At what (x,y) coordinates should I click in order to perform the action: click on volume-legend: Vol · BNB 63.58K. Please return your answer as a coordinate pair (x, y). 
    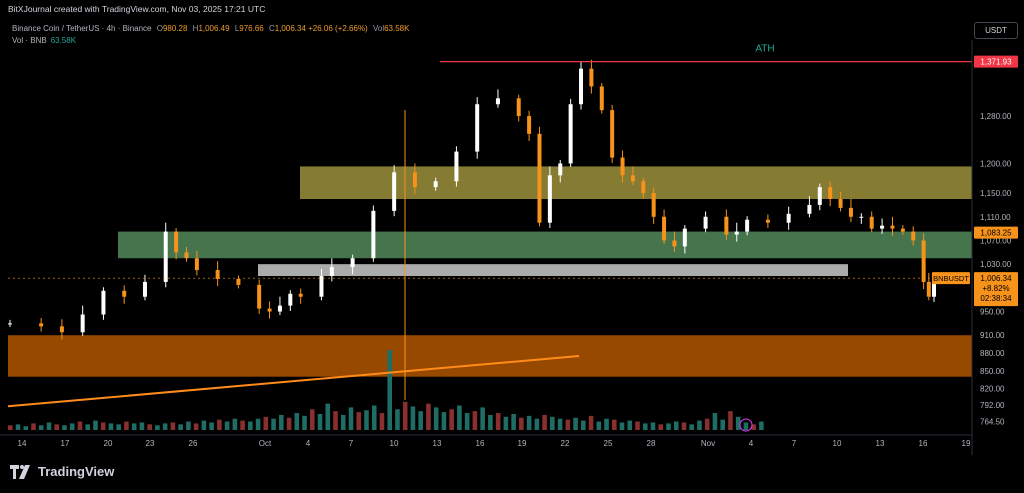
    Looking at the image, I should click on (44, 40).